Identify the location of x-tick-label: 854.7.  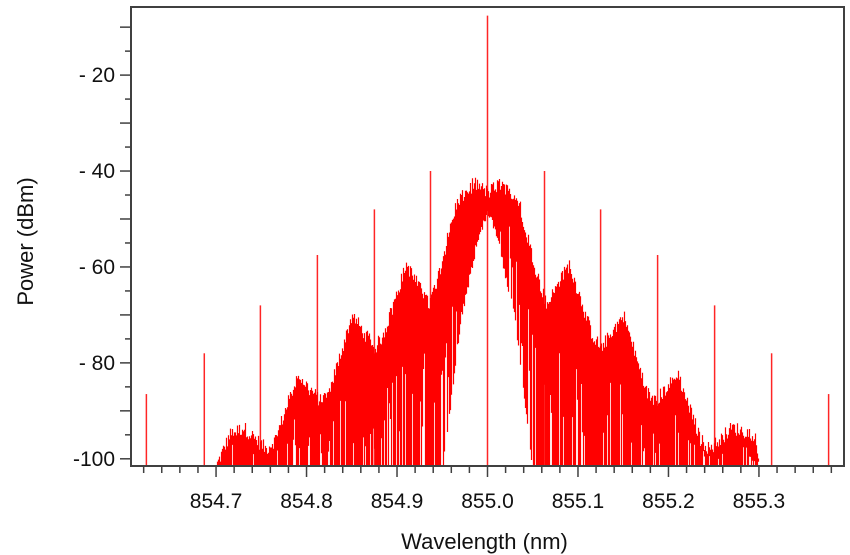
(216, 501).